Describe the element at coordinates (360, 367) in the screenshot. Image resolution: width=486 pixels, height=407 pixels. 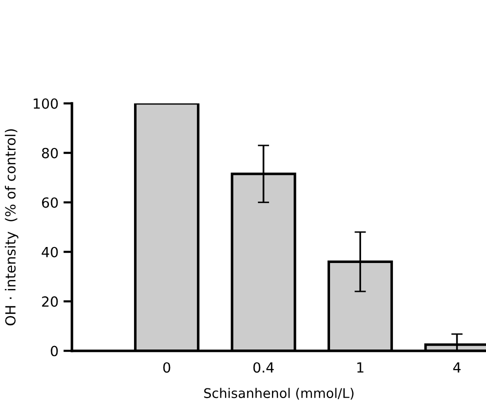
I see `x-tick-label: 1` at that location.